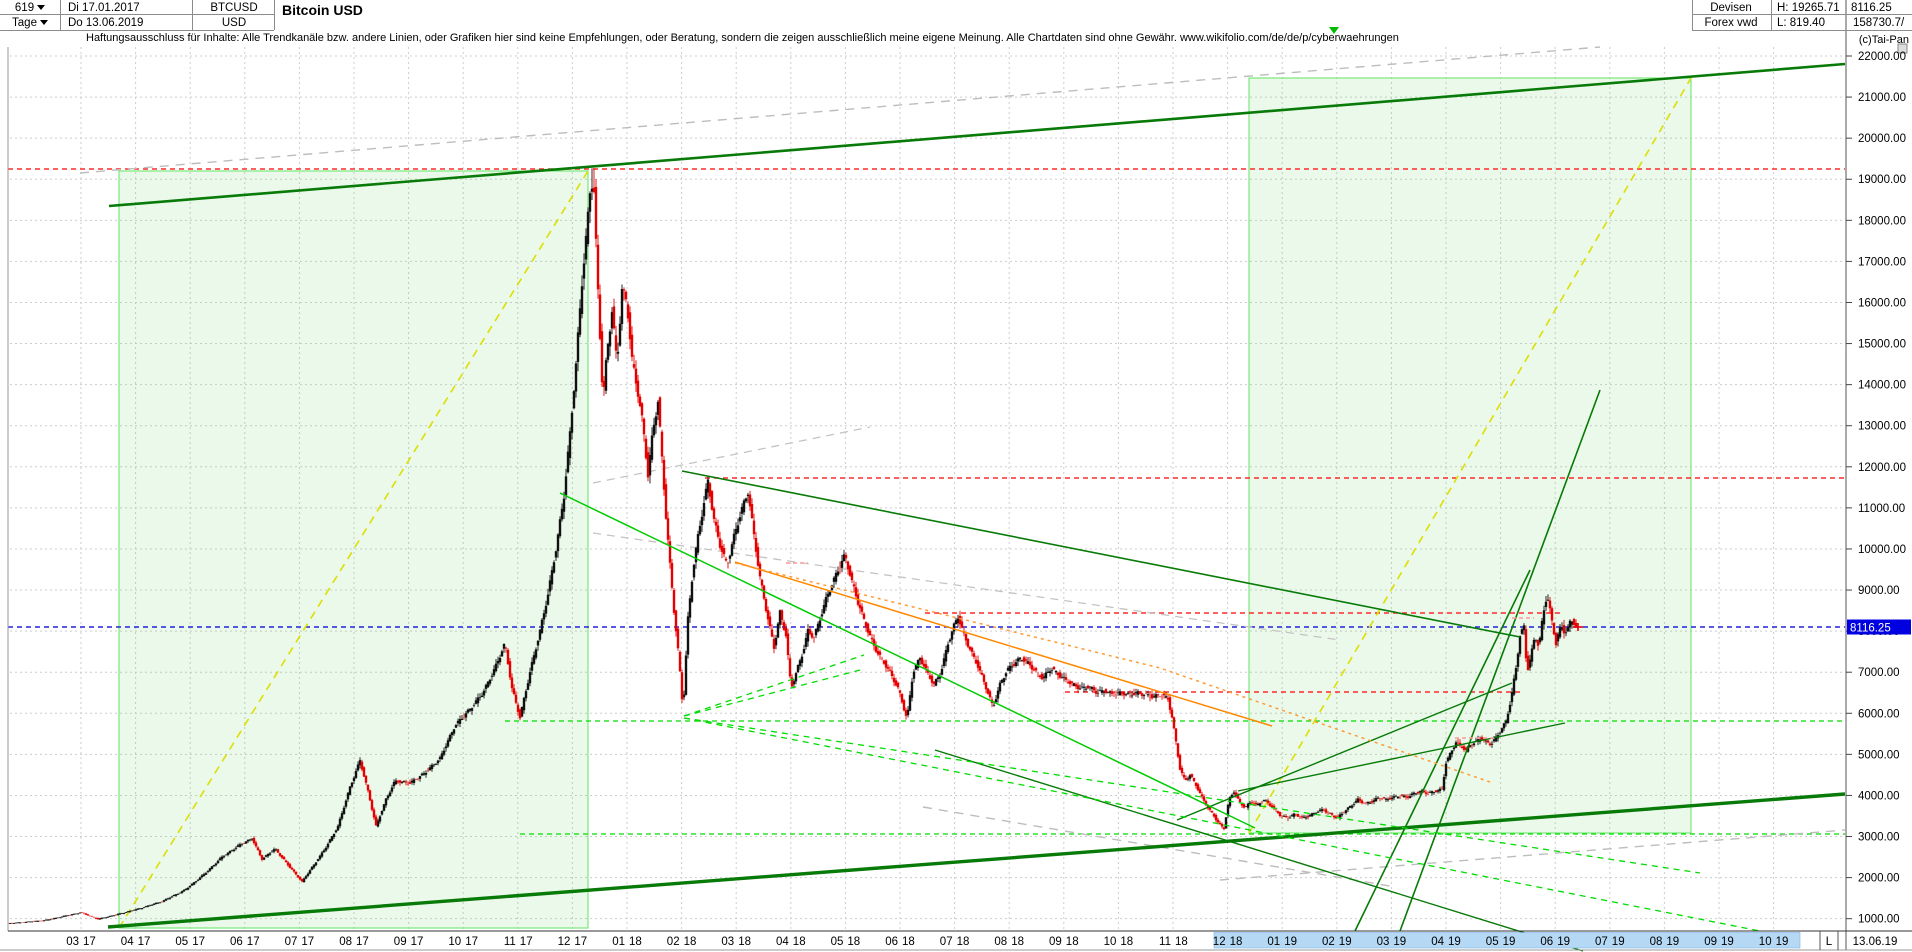  Describe the element at coordinates (322, 10) in the screenshot. I see `page-title: Bitcoin USD` at that location.